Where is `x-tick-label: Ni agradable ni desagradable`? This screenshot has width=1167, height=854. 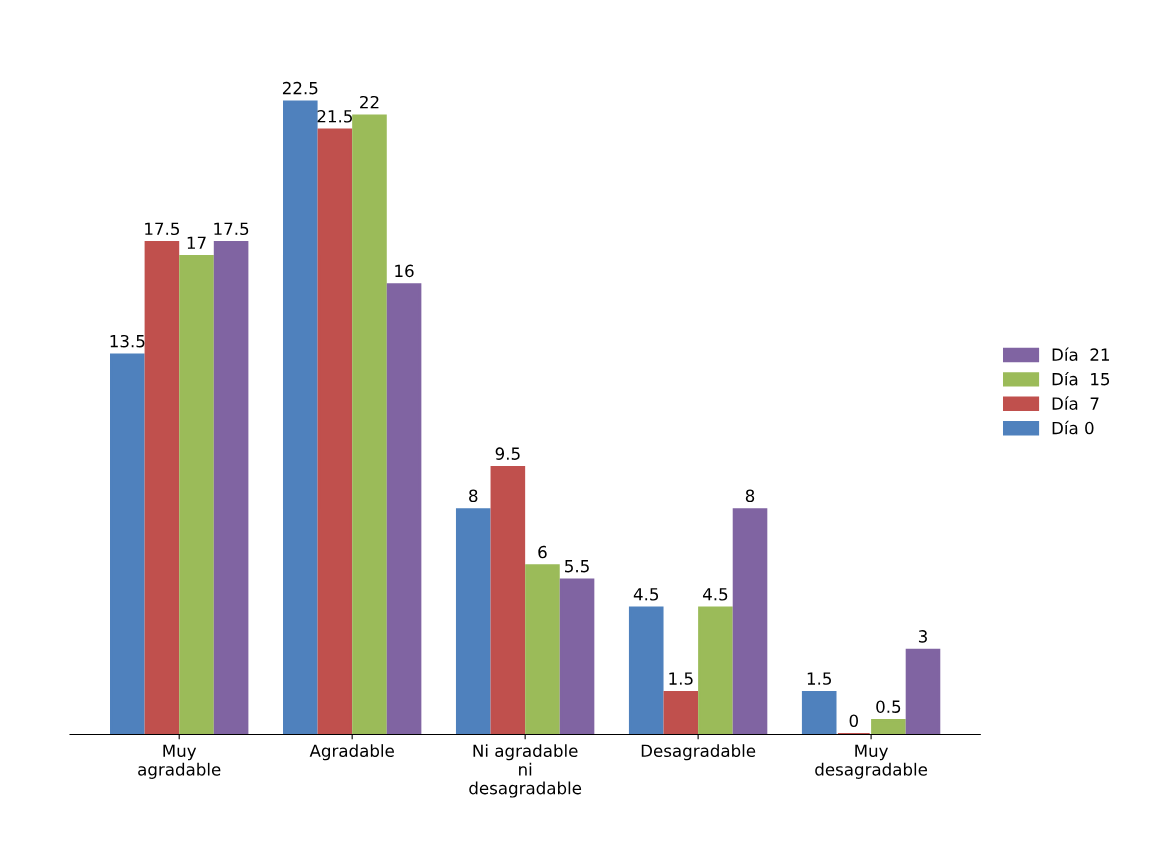 x-tick-label: Ni agradable ni desagradable is located at coordinates (525, 771).